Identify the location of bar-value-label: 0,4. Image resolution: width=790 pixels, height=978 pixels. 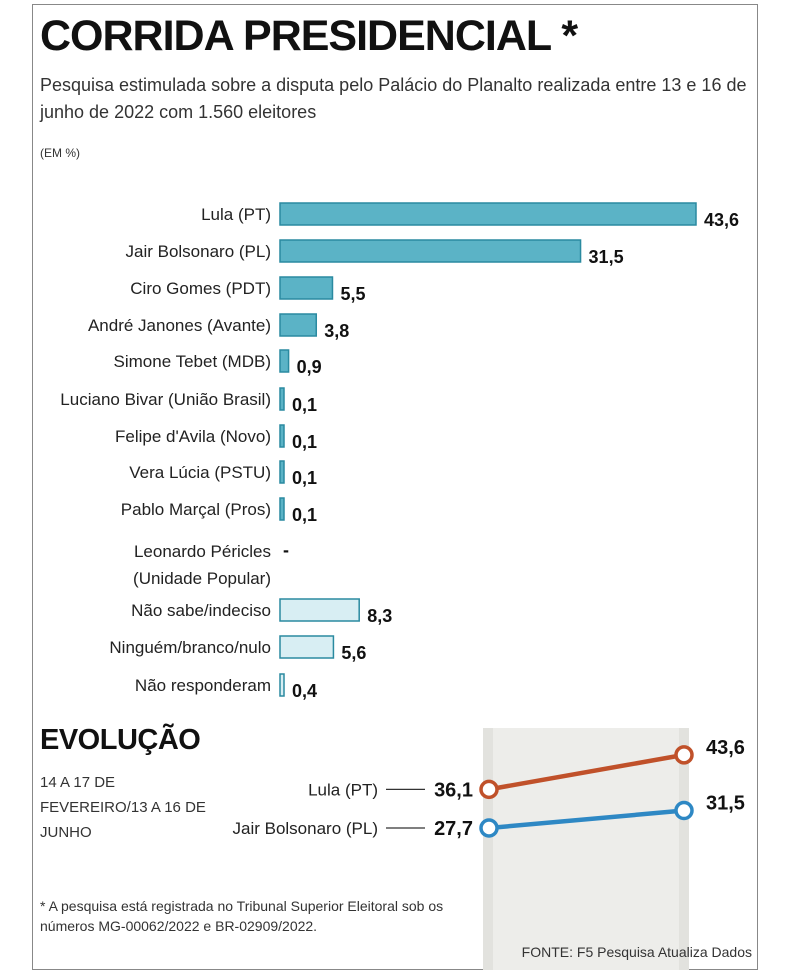
(304, 691).